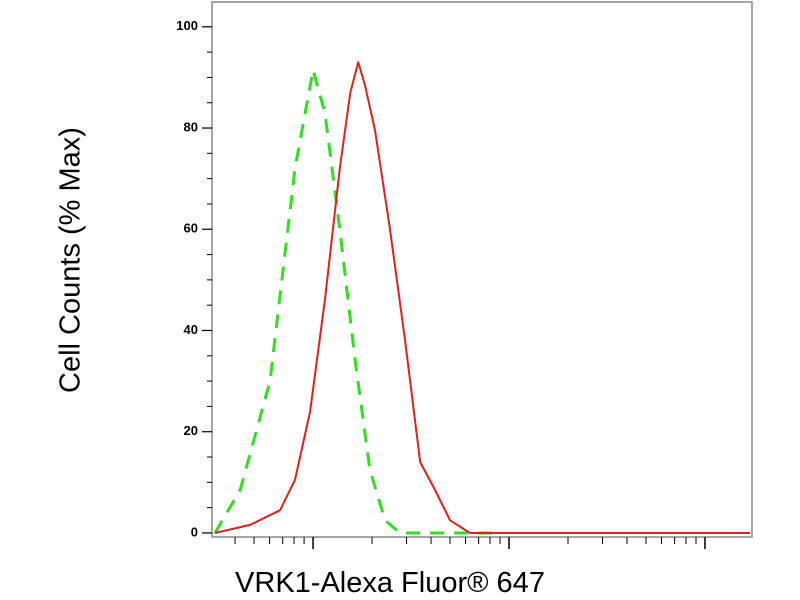 Image resolution: width=800 pixels, height=600 pixels. Describe the element at coordinates (191, 329) in the screenshot. I see `y-tick-label: 40` at that location.